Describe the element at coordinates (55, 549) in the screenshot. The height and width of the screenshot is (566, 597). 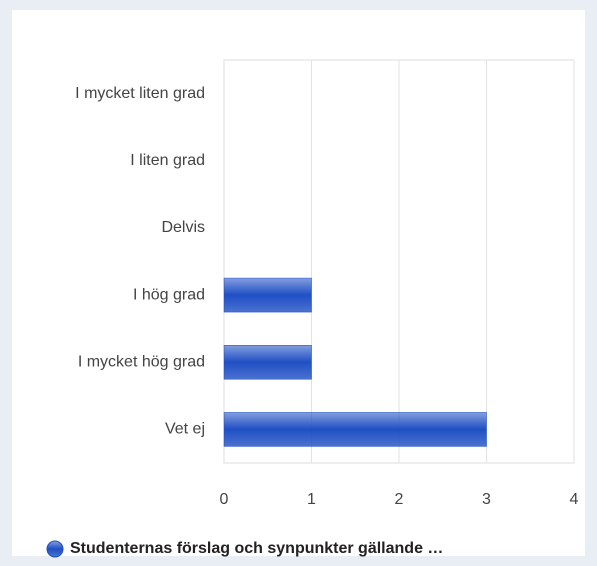
I see `legend-swatch` at that location.